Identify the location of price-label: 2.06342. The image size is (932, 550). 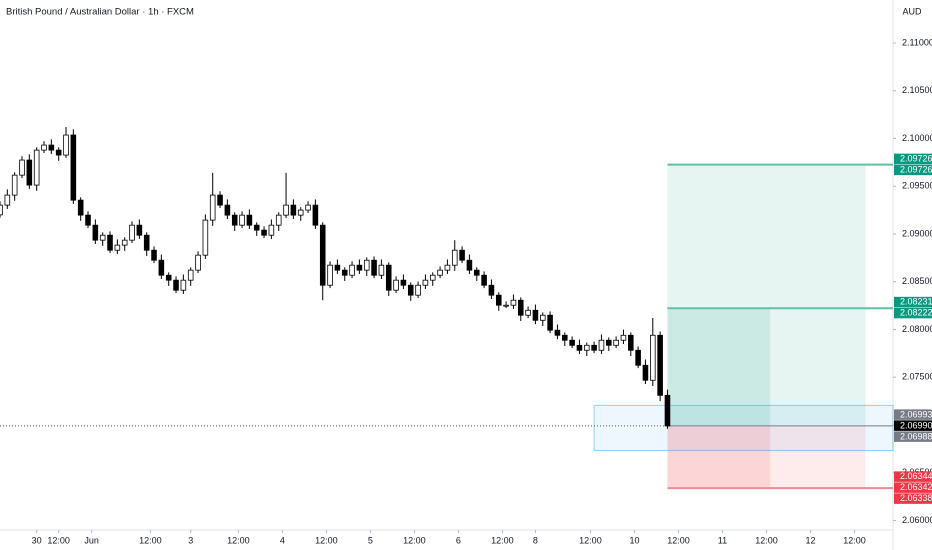
(916, 487).